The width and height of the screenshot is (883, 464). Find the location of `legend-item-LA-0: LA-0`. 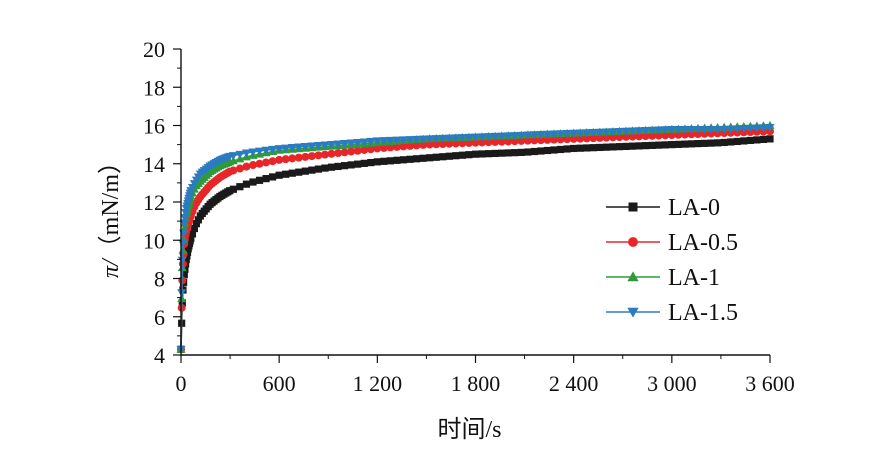

legend-item-LA-0: LA-0 is located at coordinates (663, 208).